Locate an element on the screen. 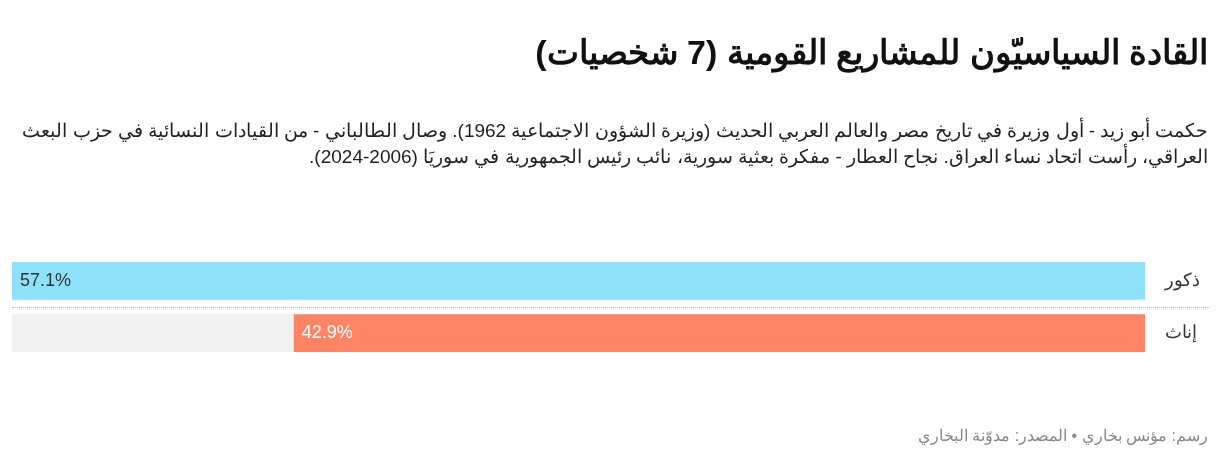  data-label: 57.1% is located at coordinates (46, 279).